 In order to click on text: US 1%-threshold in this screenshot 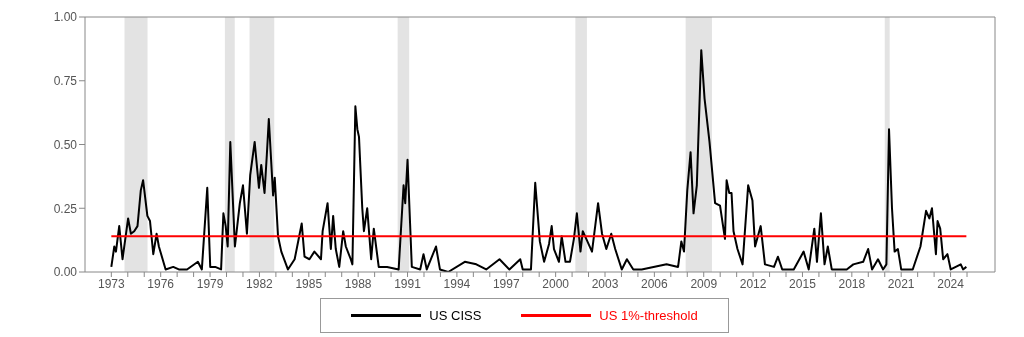, I will do `click(648, 315)`.